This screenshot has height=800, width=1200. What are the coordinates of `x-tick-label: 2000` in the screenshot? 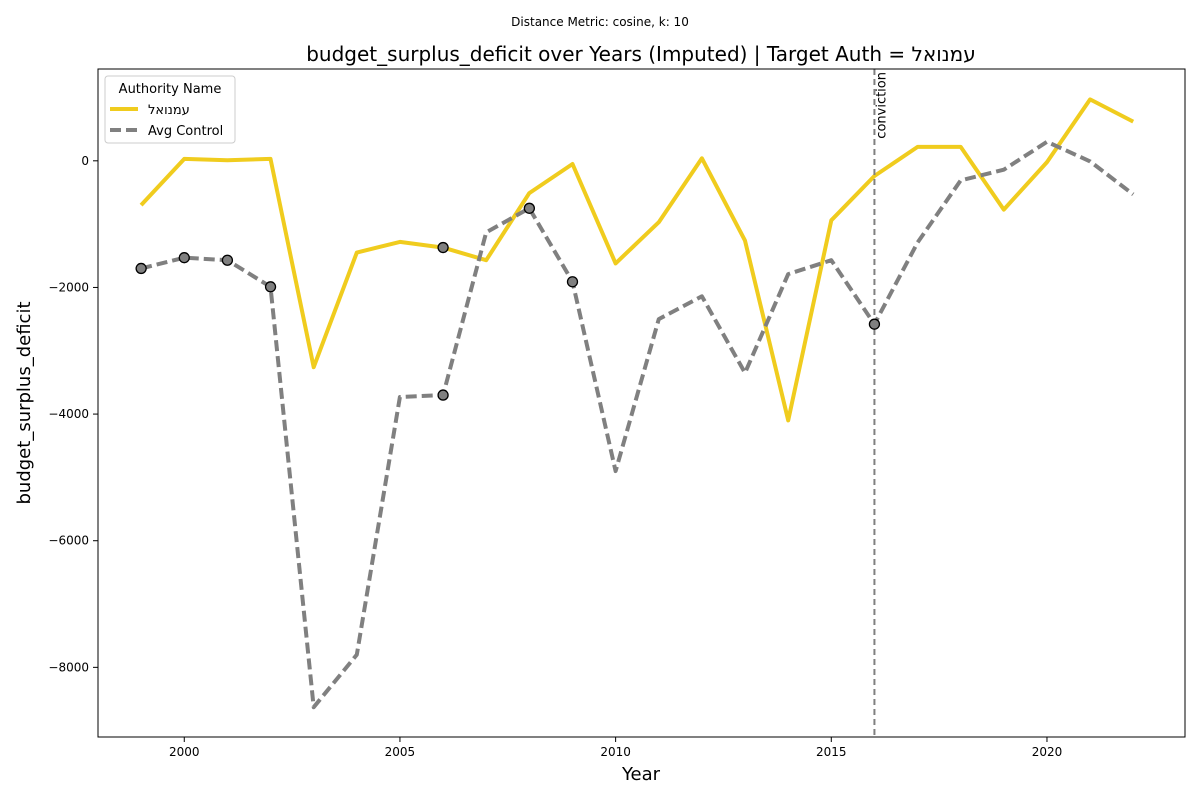 It's located at (184, 752).